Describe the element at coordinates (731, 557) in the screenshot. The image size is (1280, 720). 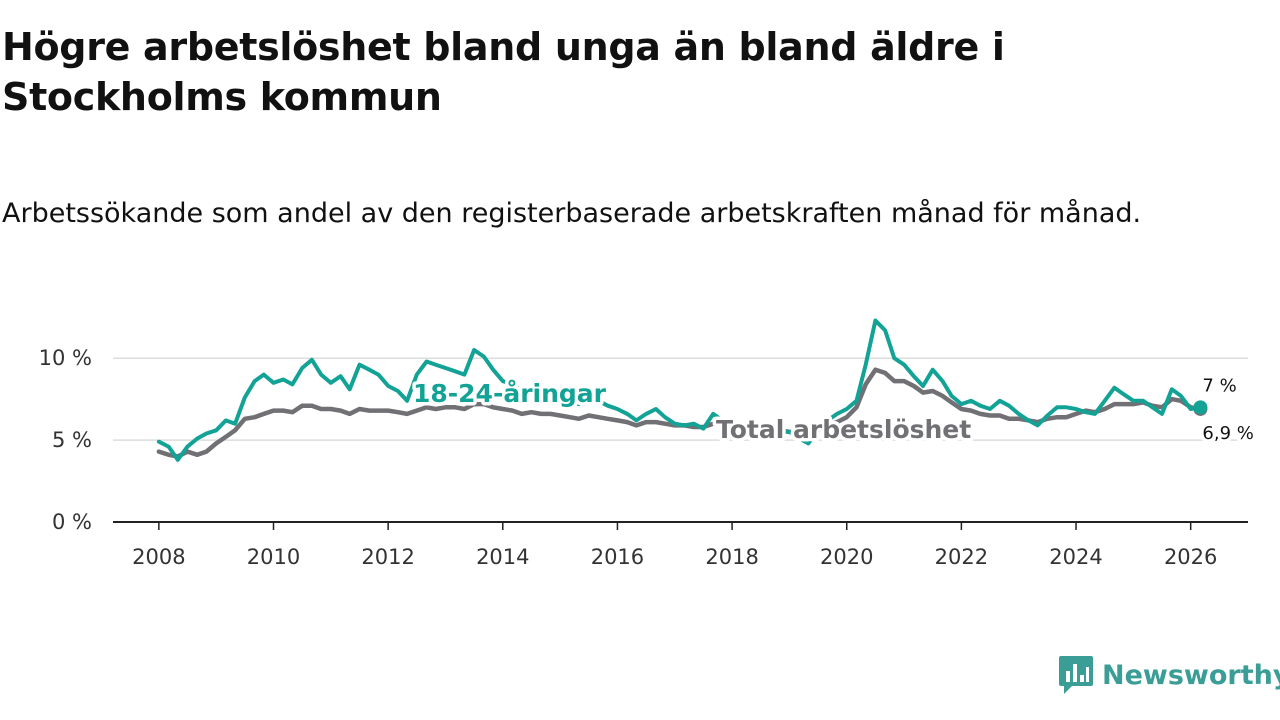
I see `x-tick-label: 2018` at that location.